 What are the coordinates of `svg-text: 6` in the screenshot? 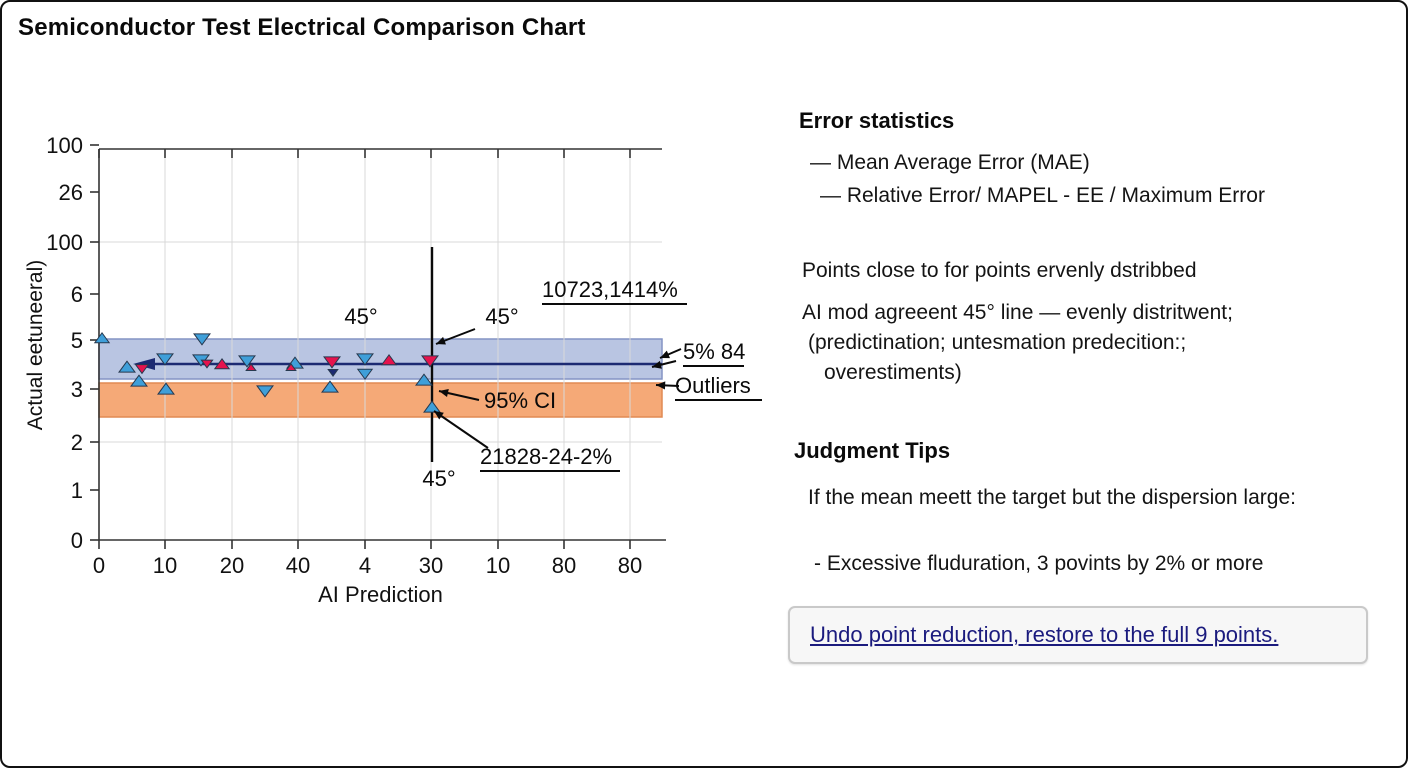 It's located at (77, 294).